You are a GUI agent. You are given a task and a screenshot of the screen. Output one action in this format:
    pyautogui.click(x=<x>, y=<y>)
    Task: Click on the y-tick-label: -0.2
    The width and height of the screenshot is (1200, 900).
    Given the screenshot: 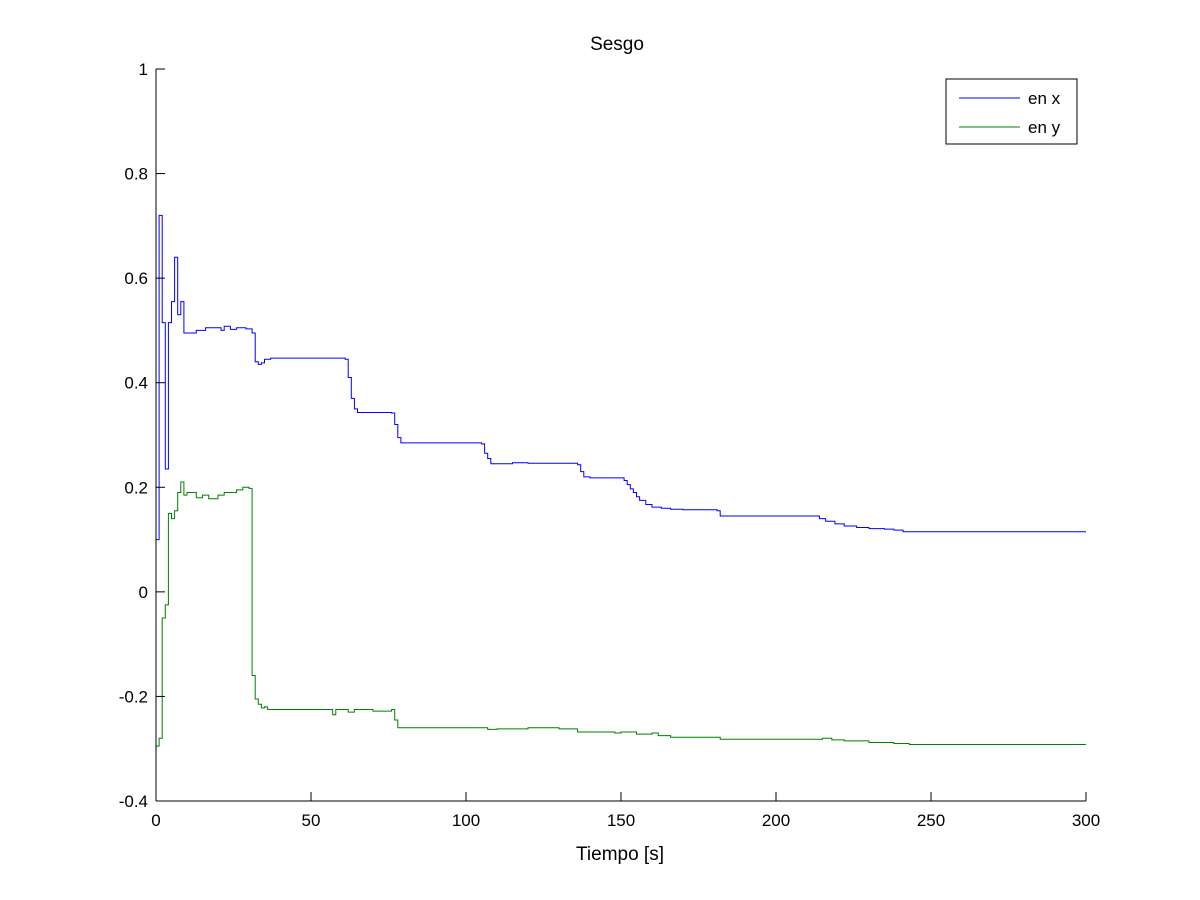 What is the action you would take?
    pyautogui.click(x=133, y=696)
    